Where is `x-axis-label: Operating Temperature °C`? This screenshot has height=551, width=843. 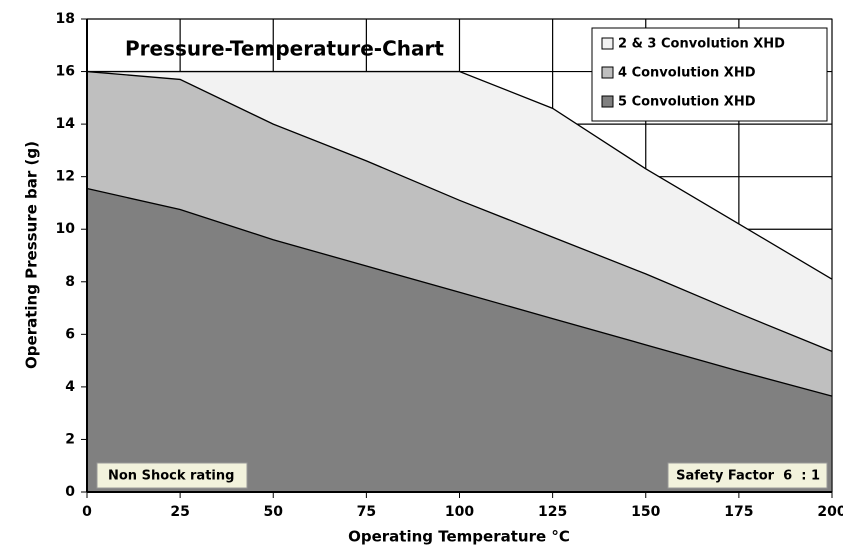 x-axis-label: Operating Temperature °C is located at coordinates (459, 537).